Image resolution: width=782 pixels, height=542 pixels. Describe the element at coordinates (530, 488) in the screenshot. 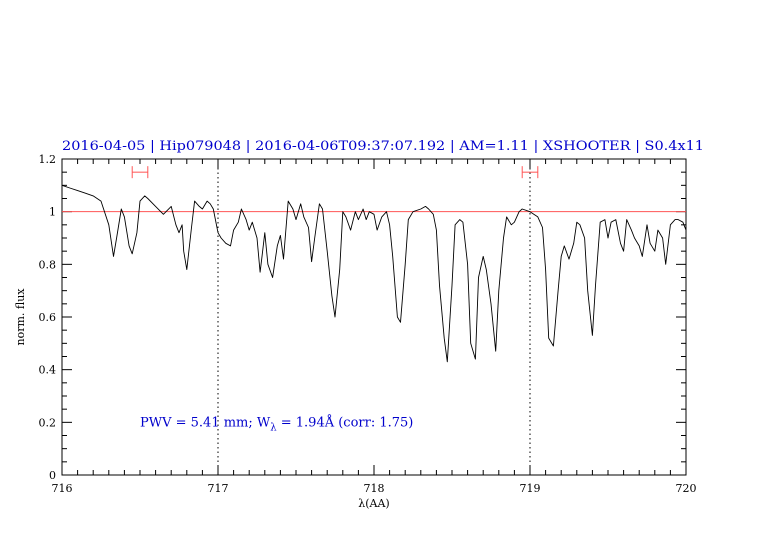

I see `x-tick-label: 719` at that location.